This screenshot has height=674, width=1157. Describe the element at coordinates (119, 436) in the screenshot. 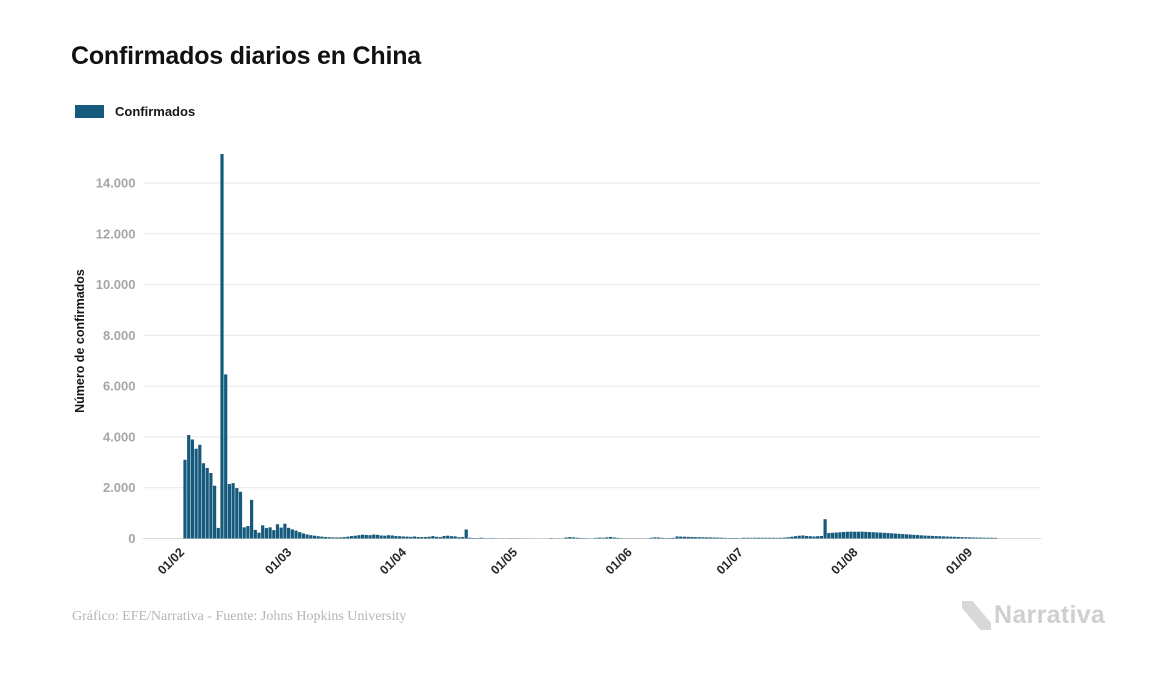

I see `y-tick-label: 4.000` at that location.